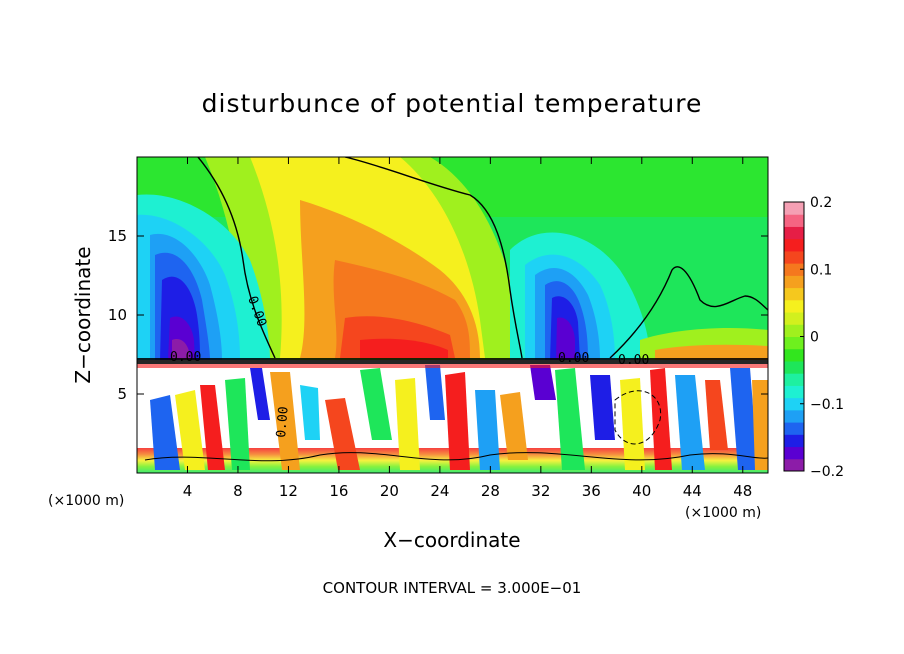 This screenshot has width=904, height=654. Describe the element at coordinates (692, 491) in the screenshot. I see `x-tick-label: 44` at that location.